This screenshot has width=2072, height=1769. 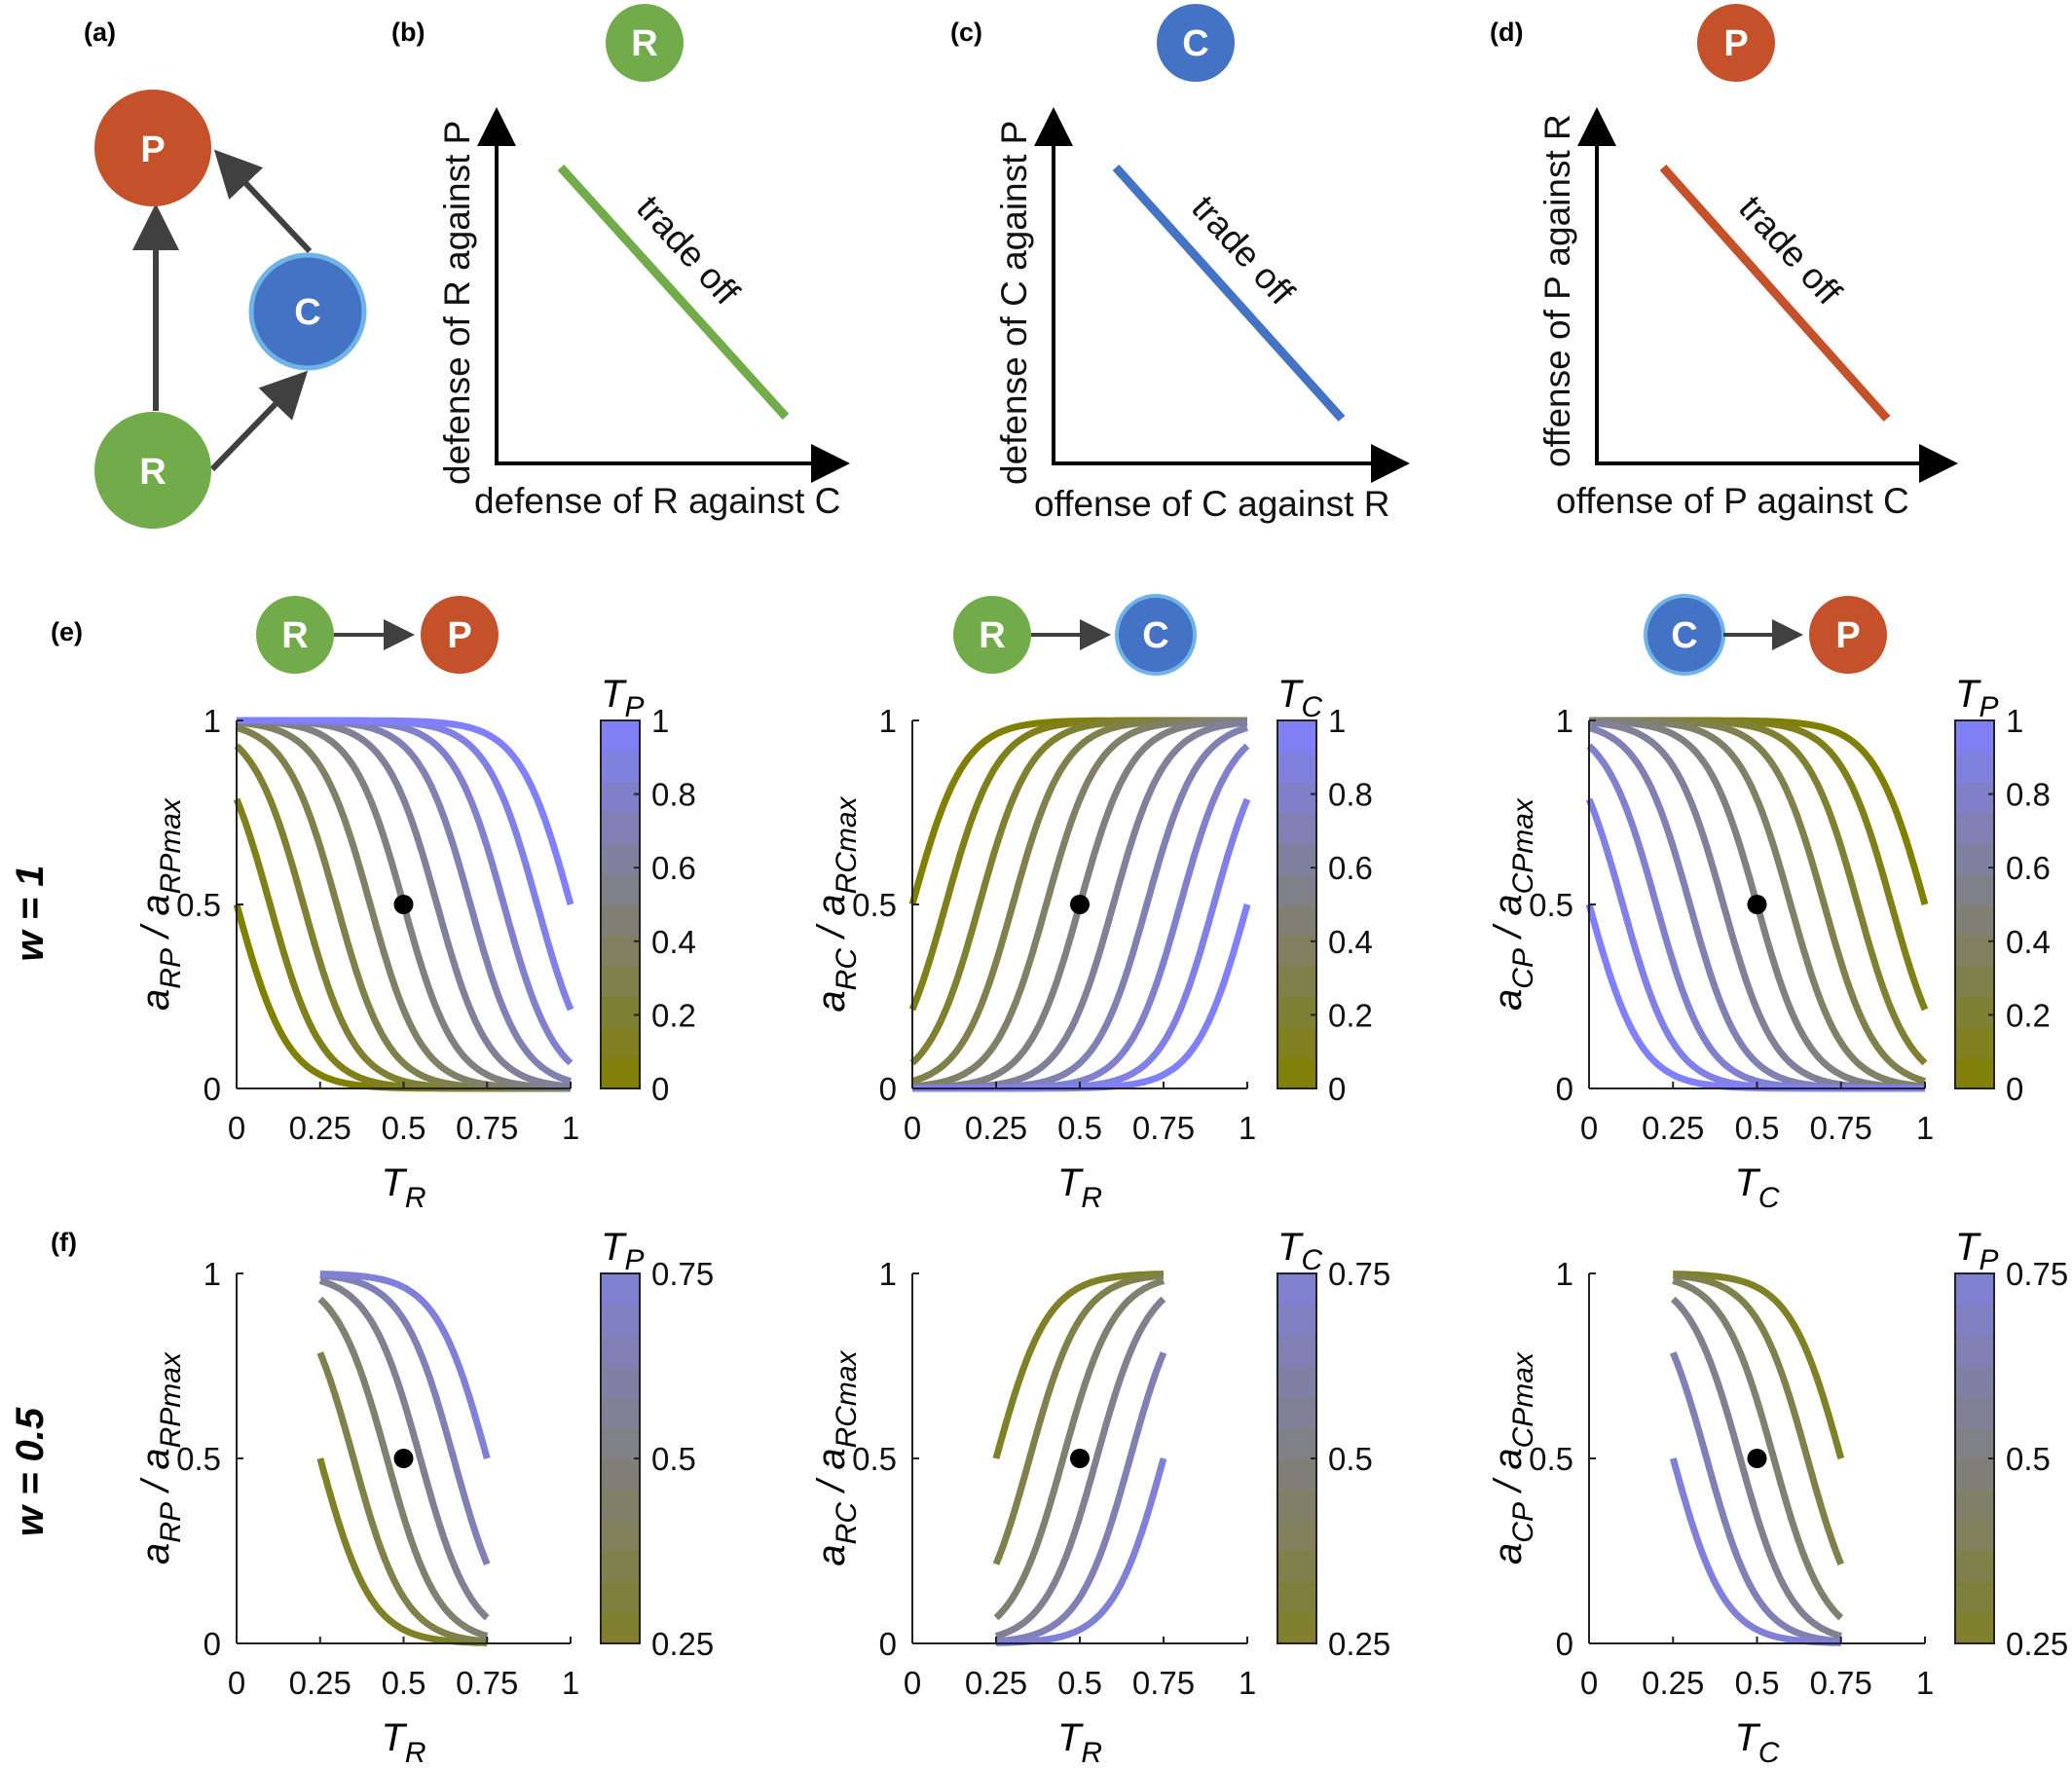 I want to click on e1-colorbar-tick-4: 0.8, so click(x=673, y=795).